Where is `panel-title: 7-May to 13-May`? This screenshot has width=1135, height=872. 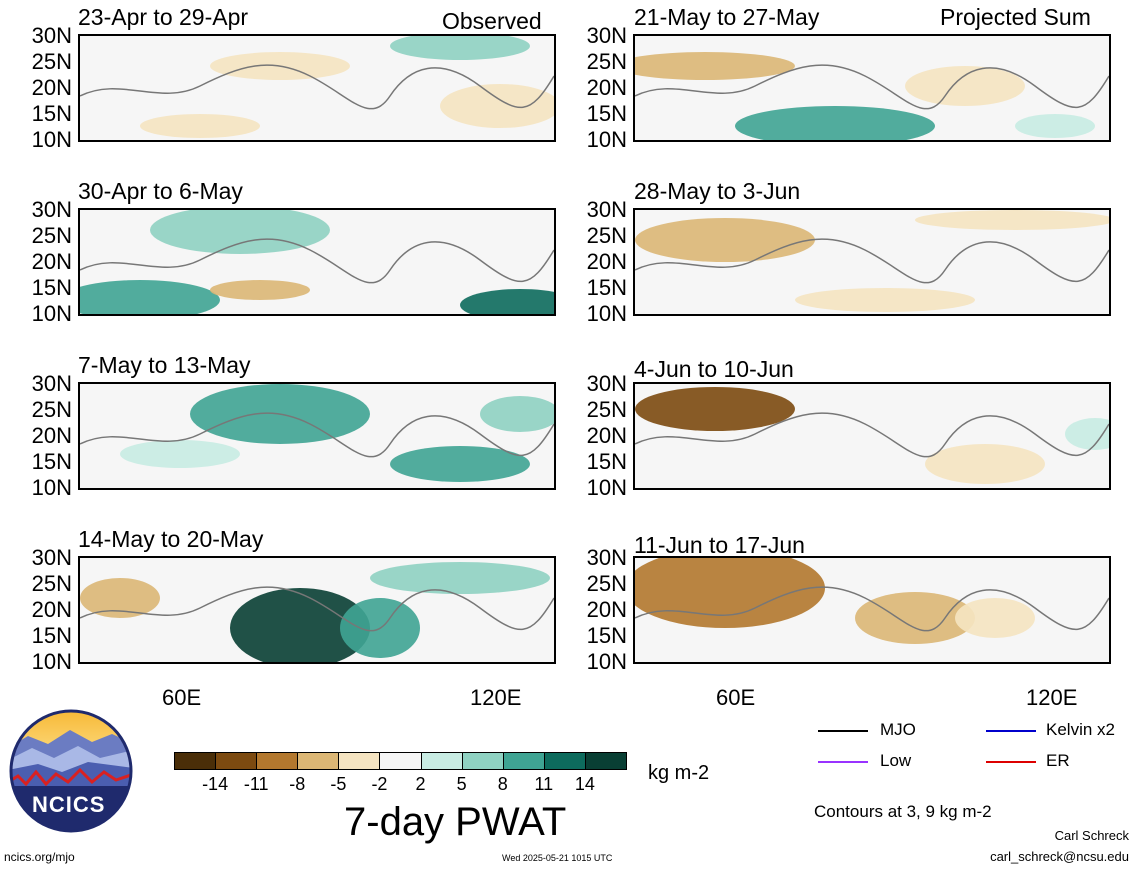
panel-title: 7-May to 13-May is located at coordinates (164, 365).